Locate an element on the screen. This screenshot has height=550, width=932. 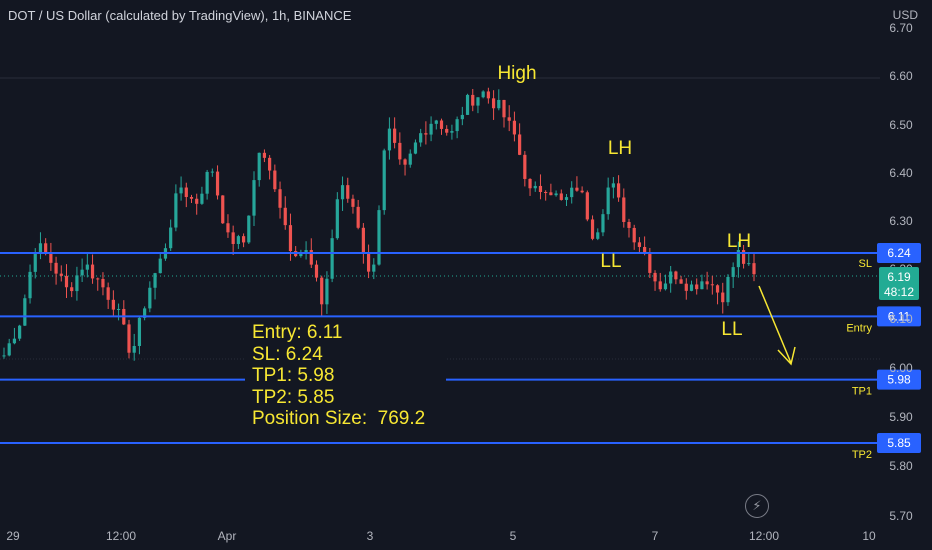
ytick: 5.70 is located at coordinates (901, 516).